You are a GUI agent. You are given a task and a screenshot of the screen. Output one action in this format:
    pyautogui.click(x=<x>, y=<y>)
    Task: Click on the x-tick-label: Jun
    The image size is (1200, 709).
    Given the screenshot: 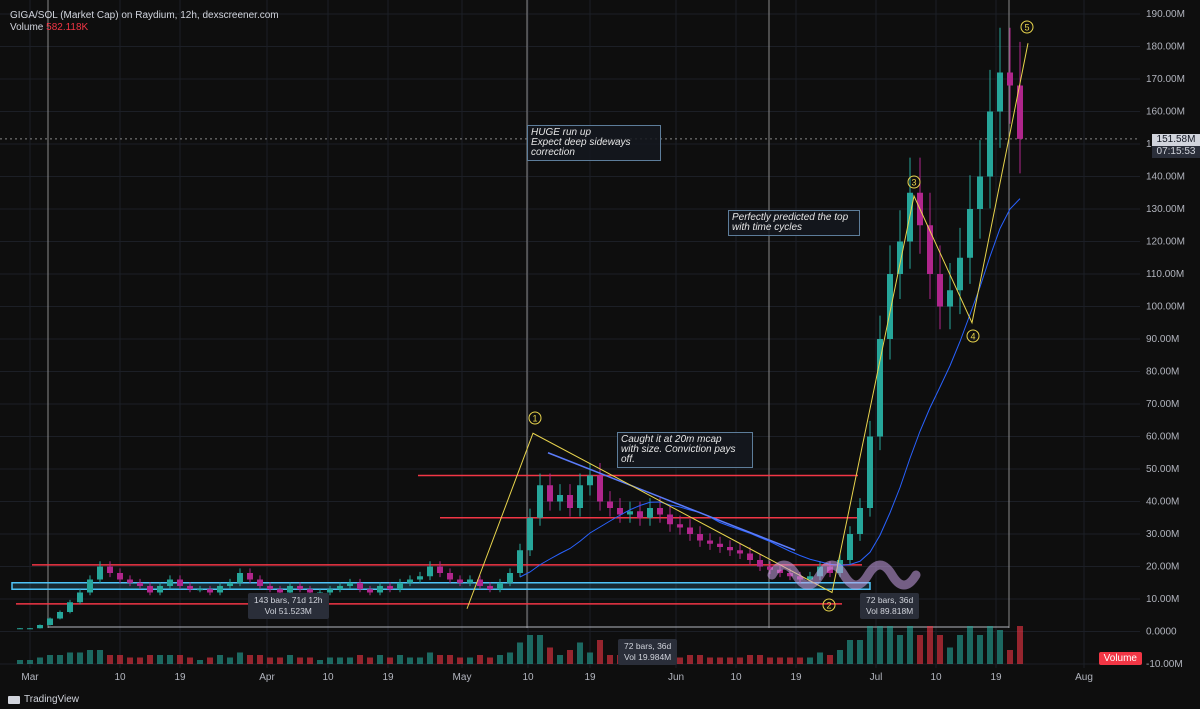 What is the action you would take?
    pyautogui.click(x=676, y=677)
    